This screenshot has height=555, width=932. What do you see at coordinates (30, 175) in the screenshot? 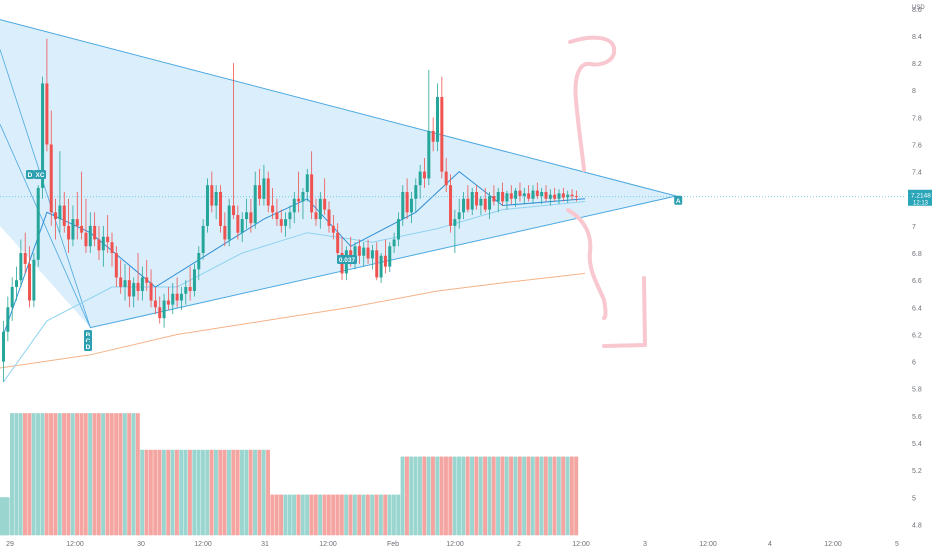
I see `label-d-left-text: D` at bounding box center [30, 175].